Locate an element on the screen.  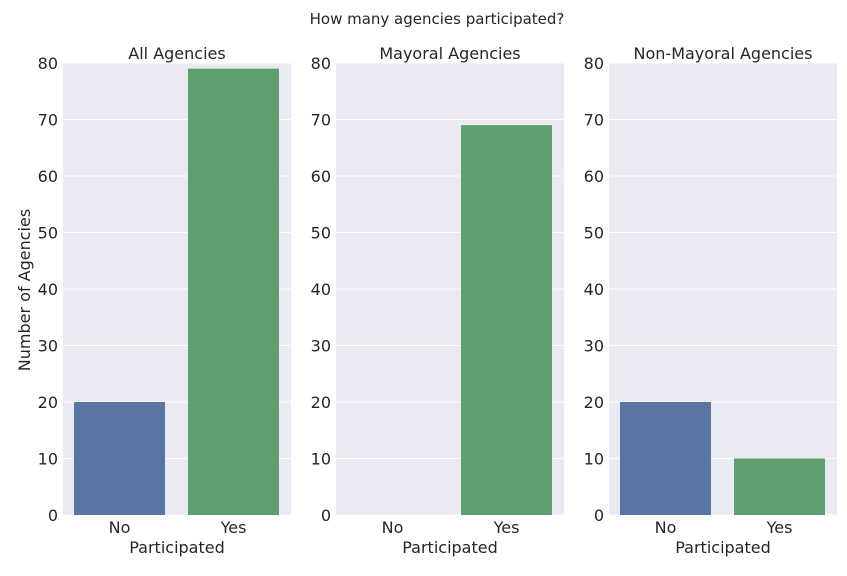
panel-title: Non-Mayoral Agencies is located at coordinates (723, 53).